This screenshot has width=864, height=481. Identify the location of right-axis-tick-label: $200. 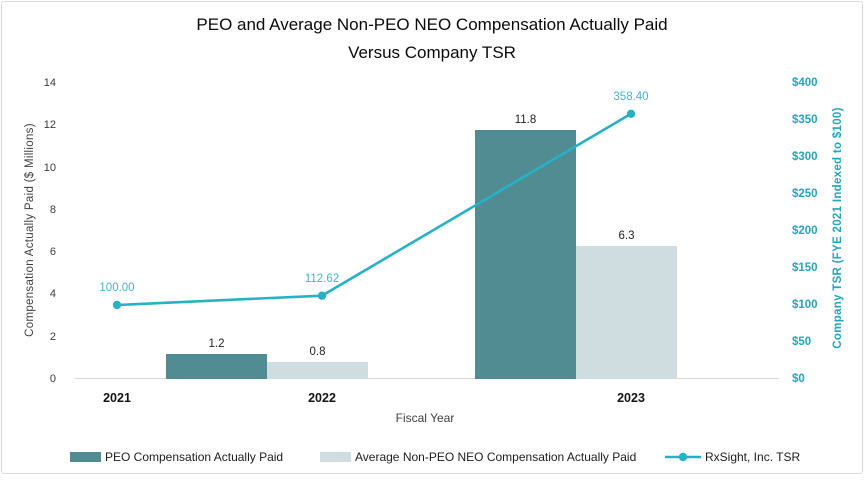
(805, 231).